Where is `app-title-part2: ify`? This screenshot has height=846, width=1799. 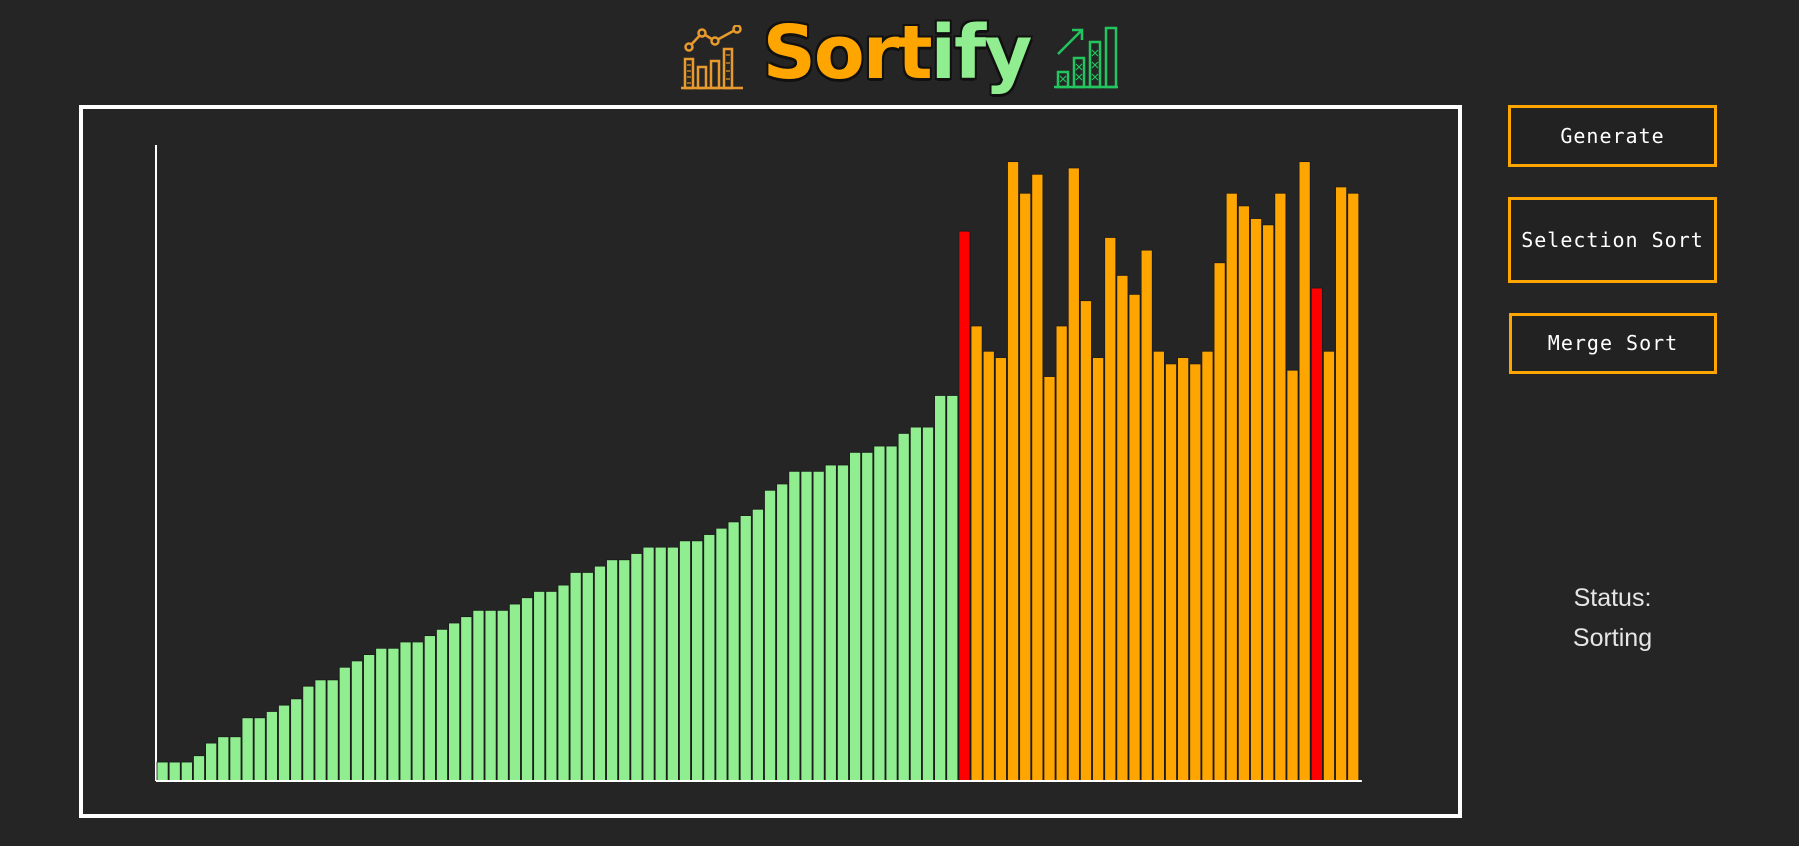
app-title-part2: ify is located at coordinates (981, 53).